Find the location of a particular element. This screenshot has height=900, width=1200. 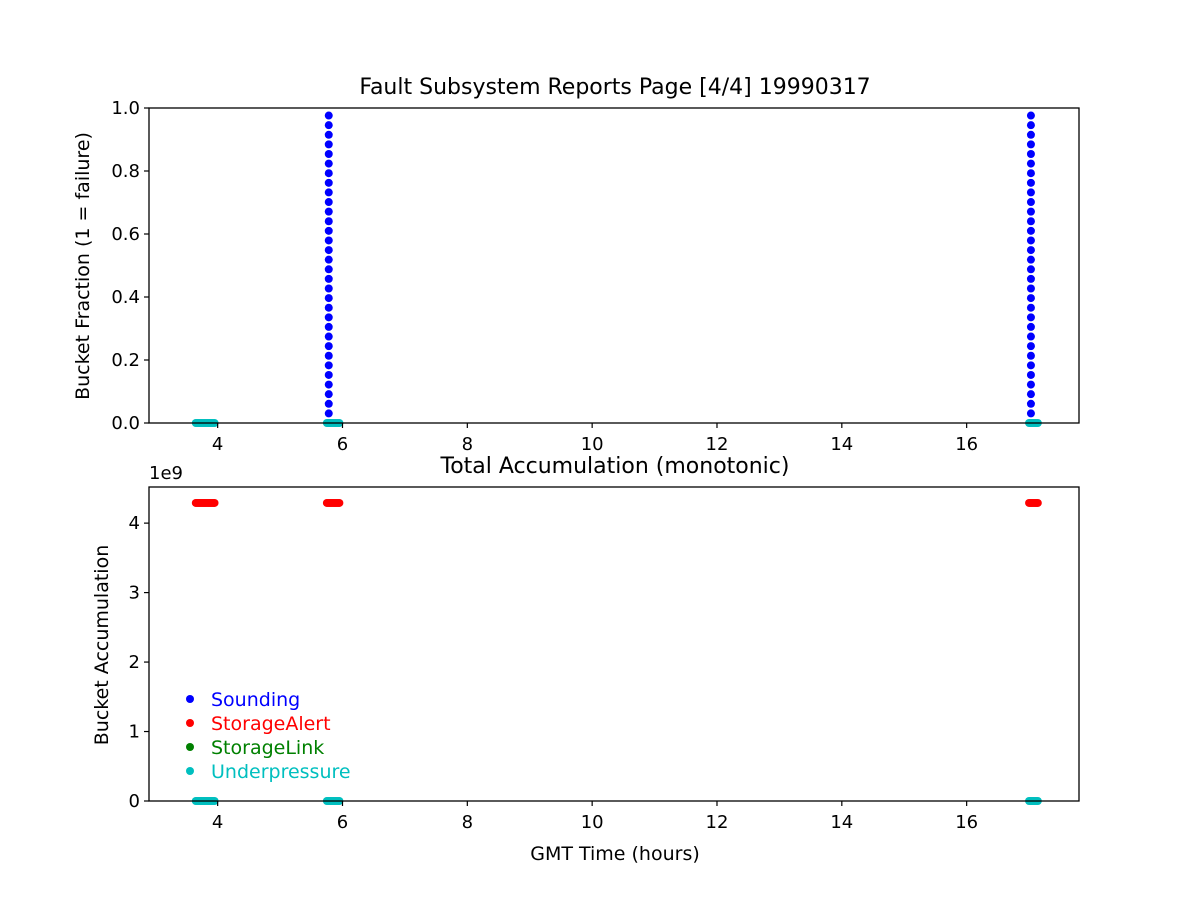

x-axis-label: GMT Time (hours) is located at coordinates (615, 854).